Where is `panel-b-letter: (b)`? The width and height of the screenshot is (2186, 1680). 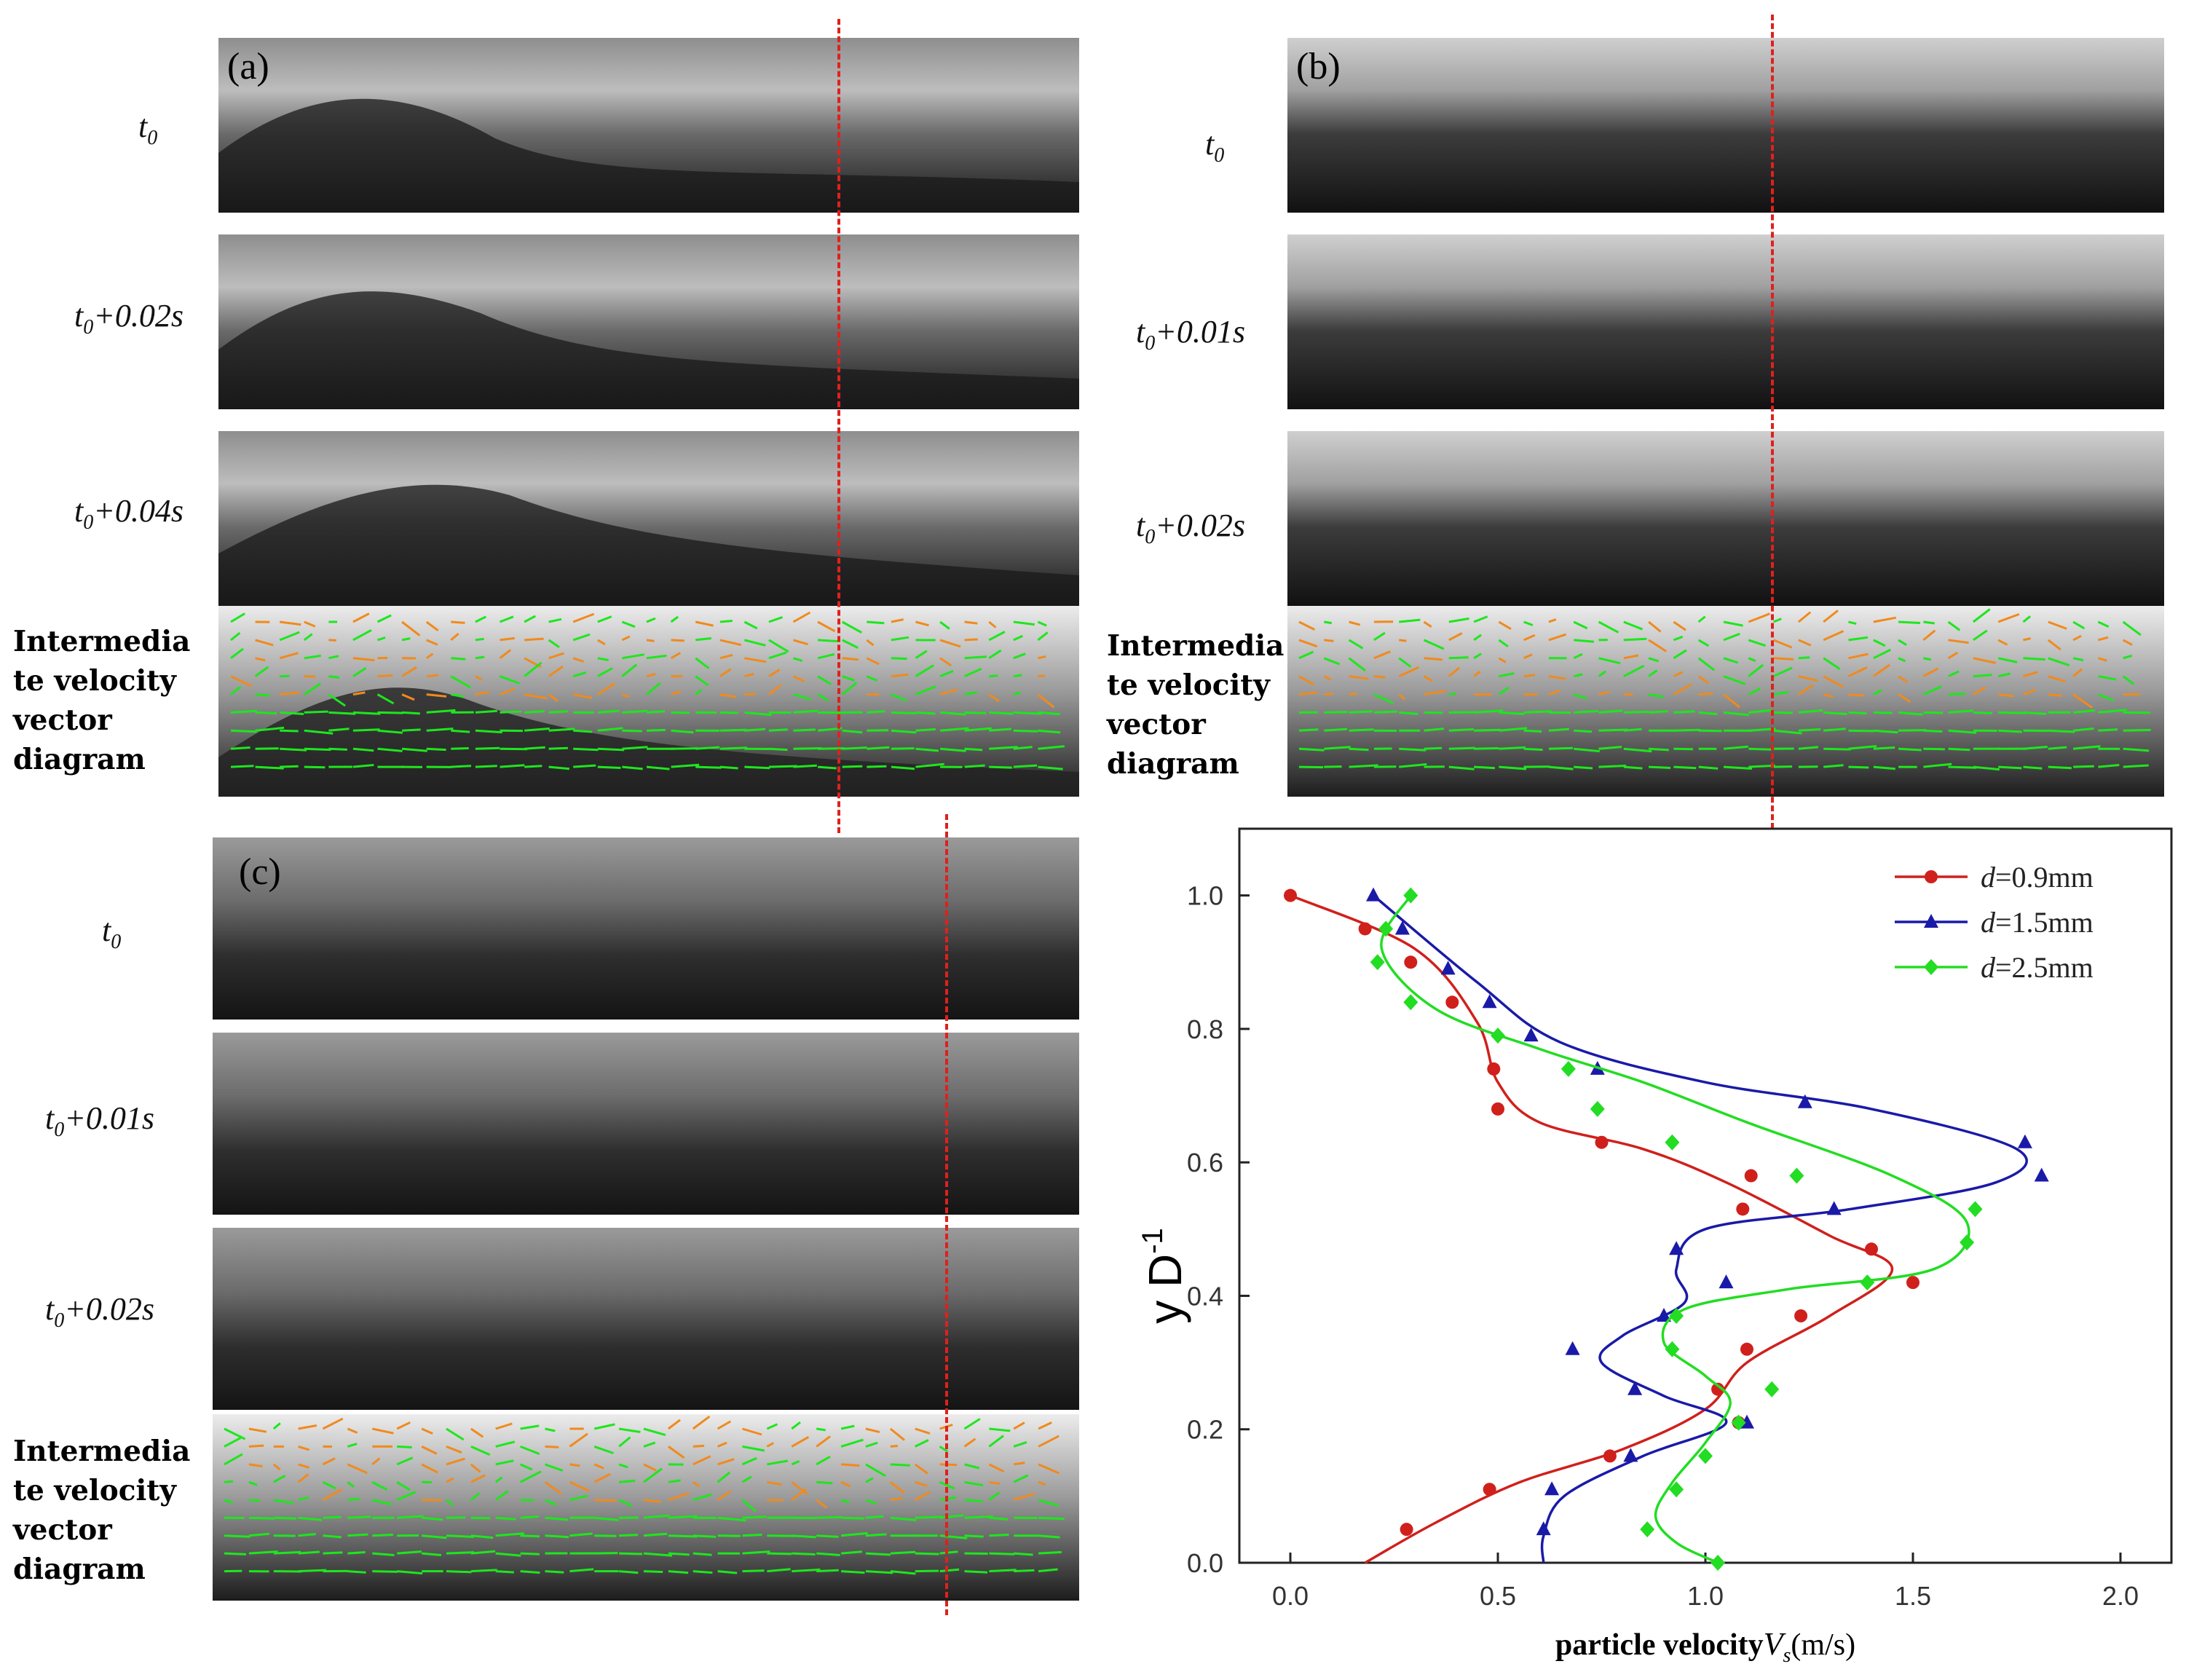 panel-b-letter: (b) is located at coordinates (1318, 66).